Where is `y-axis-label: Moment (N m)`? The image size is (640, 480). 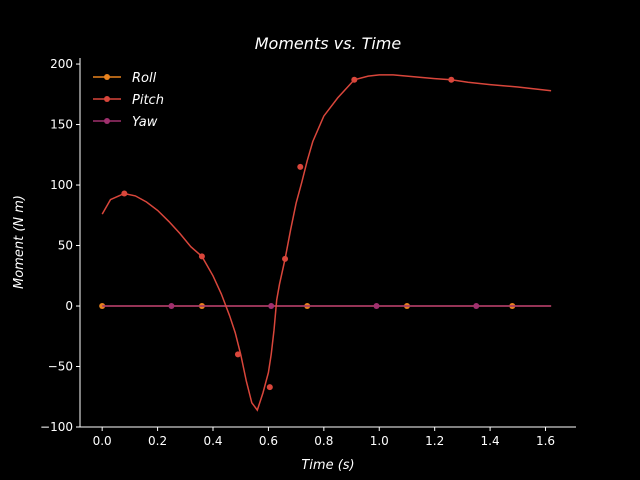 y-axis-label: Moment (N m) is located at coordinates (19, 242).